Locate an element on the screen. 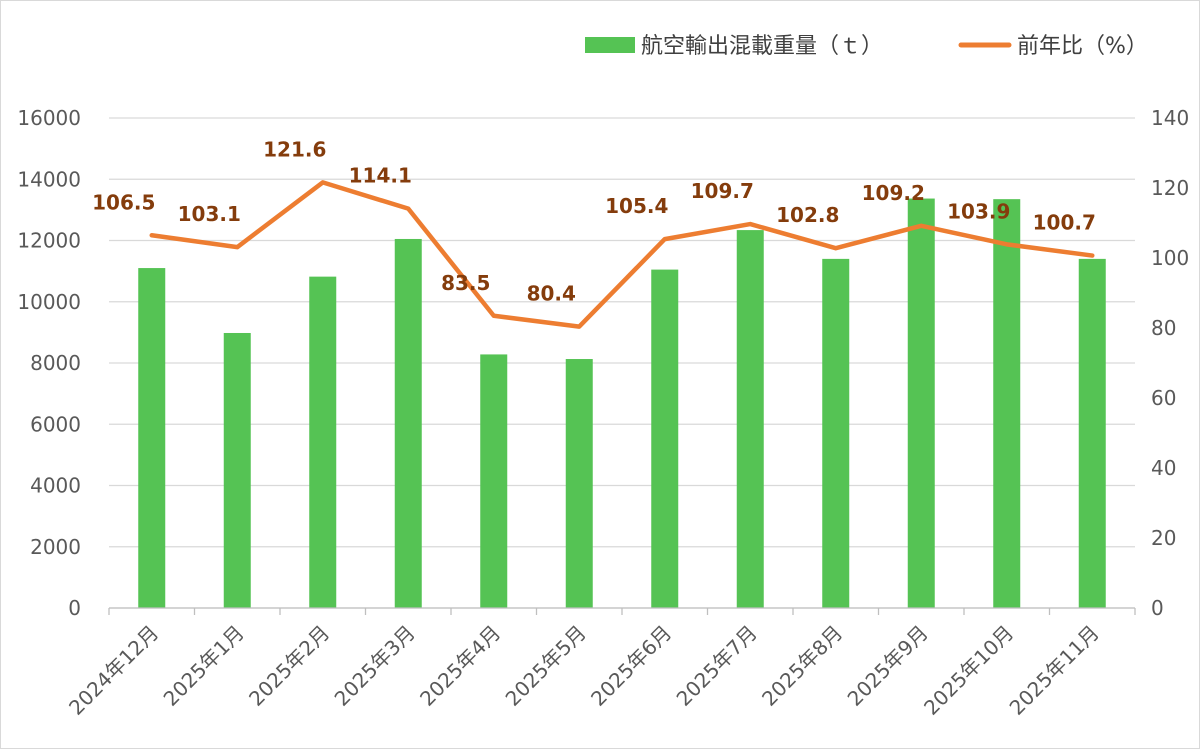 Image resolution: width=1200 pixels, height=753 pixels. legend-label-bar: 航空輸出混載重量（ｔ） is located at coordinates (762, 46).